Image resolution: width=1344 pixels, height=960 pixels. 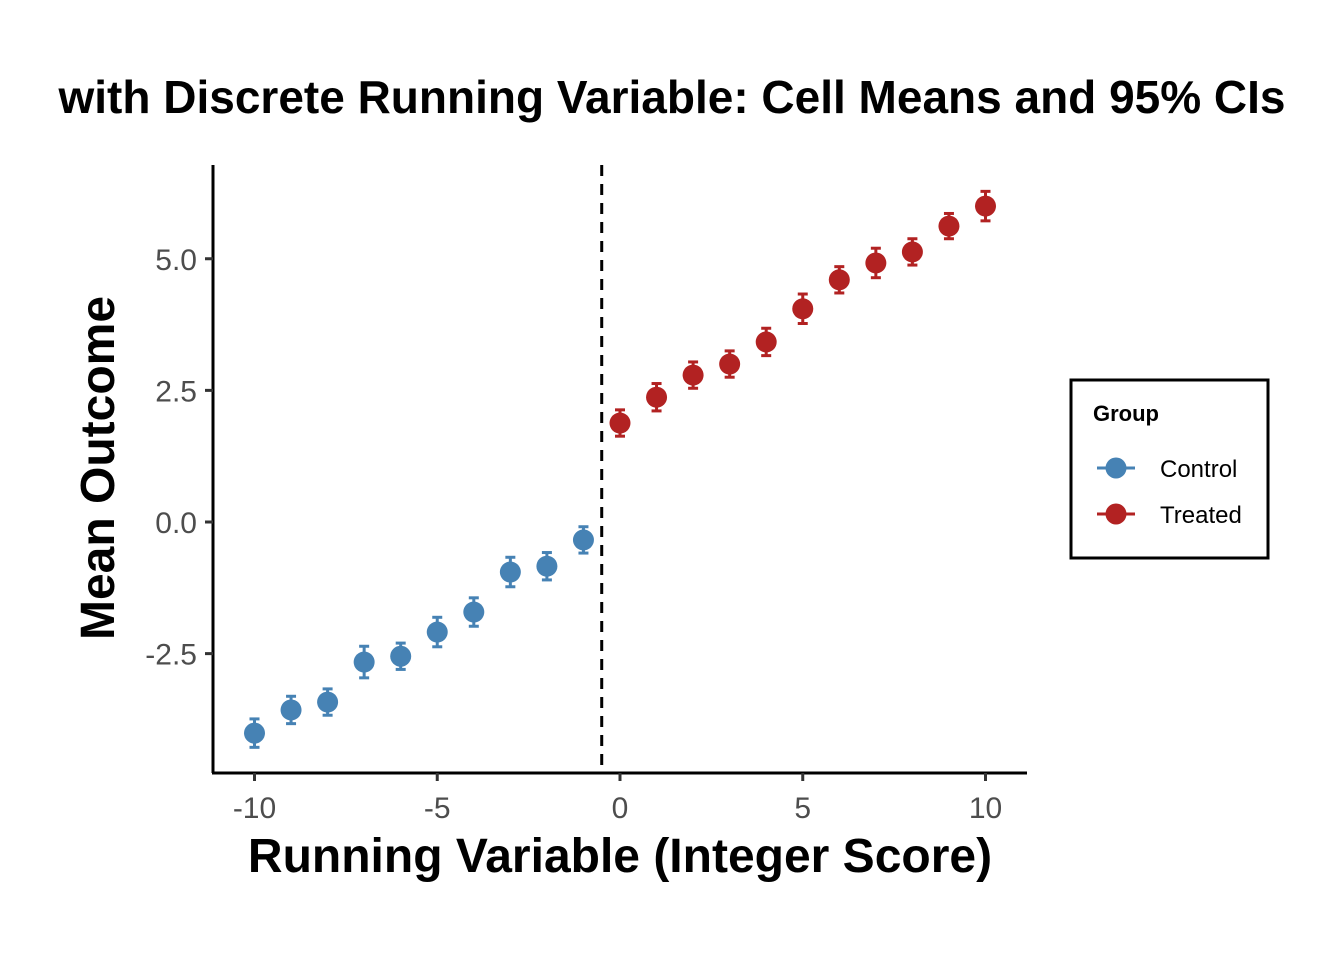 What do you see at coordinates (176, 391) in the screenshot?
I see `y-tick-label: 2.5` at bounding box center [176, 391].